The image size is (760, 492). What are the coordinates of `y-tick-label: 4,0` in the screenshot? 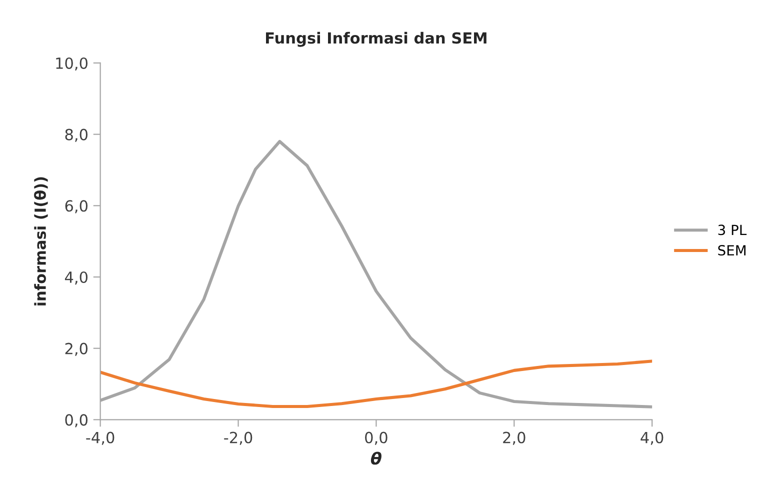 It's located at (76, 278).